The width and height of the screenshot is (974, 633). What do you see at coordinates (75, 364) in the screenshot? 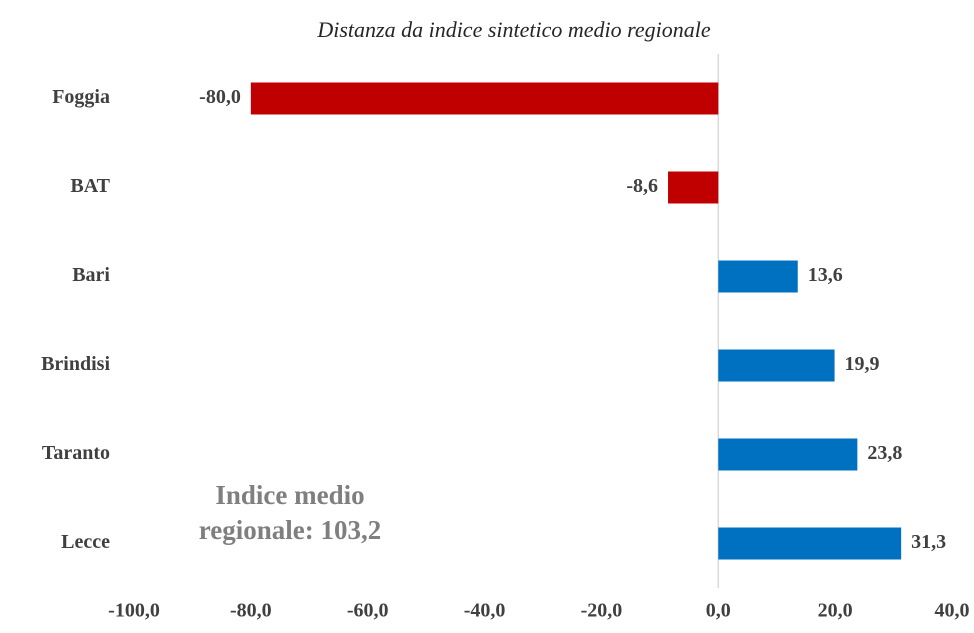
I see `y-tick-label: Brindisi` at bounding box center [75, 364].